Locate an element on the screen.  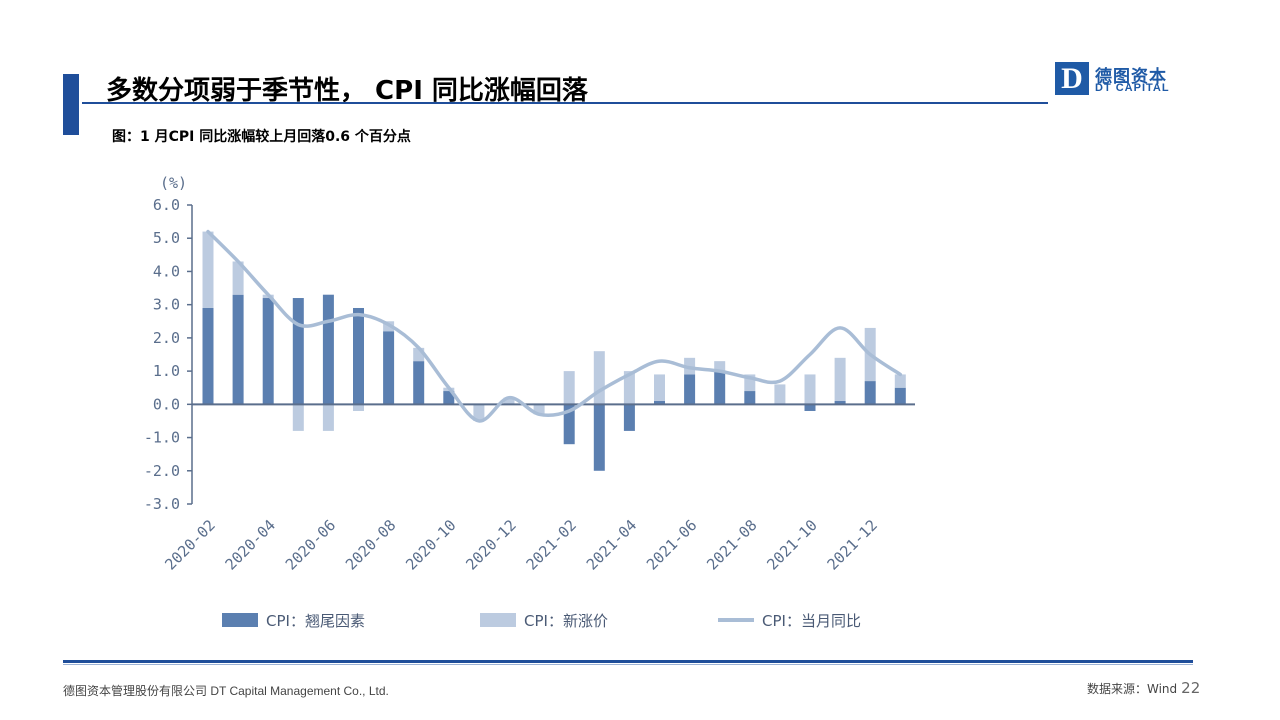
x-tick-label: 2021-04 is located at coordinates (611, 544).